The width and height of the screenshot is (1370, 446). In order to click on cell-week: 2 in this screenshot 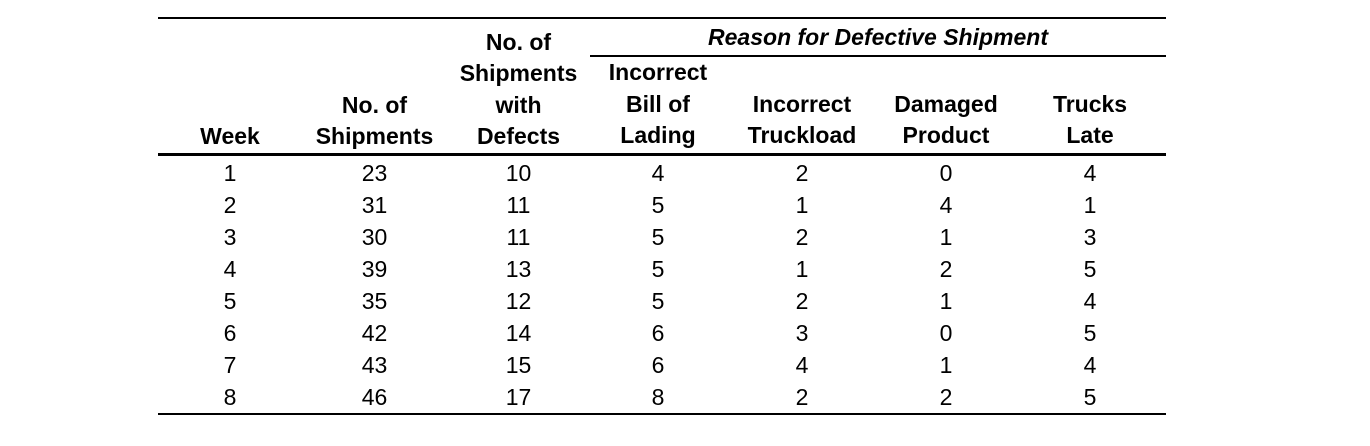, I will do `click(230, 204)`.